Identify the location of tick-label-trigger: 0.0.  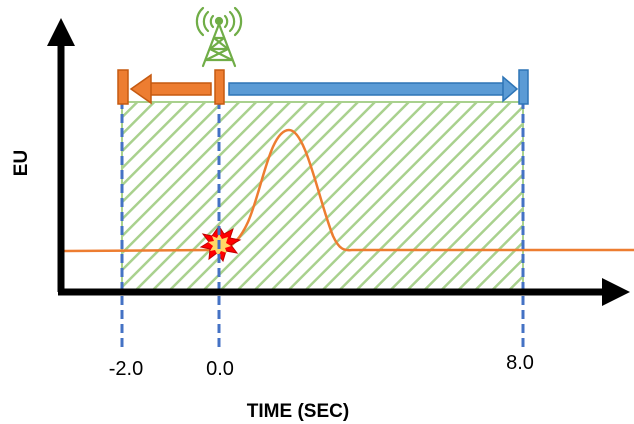
(220, 369).